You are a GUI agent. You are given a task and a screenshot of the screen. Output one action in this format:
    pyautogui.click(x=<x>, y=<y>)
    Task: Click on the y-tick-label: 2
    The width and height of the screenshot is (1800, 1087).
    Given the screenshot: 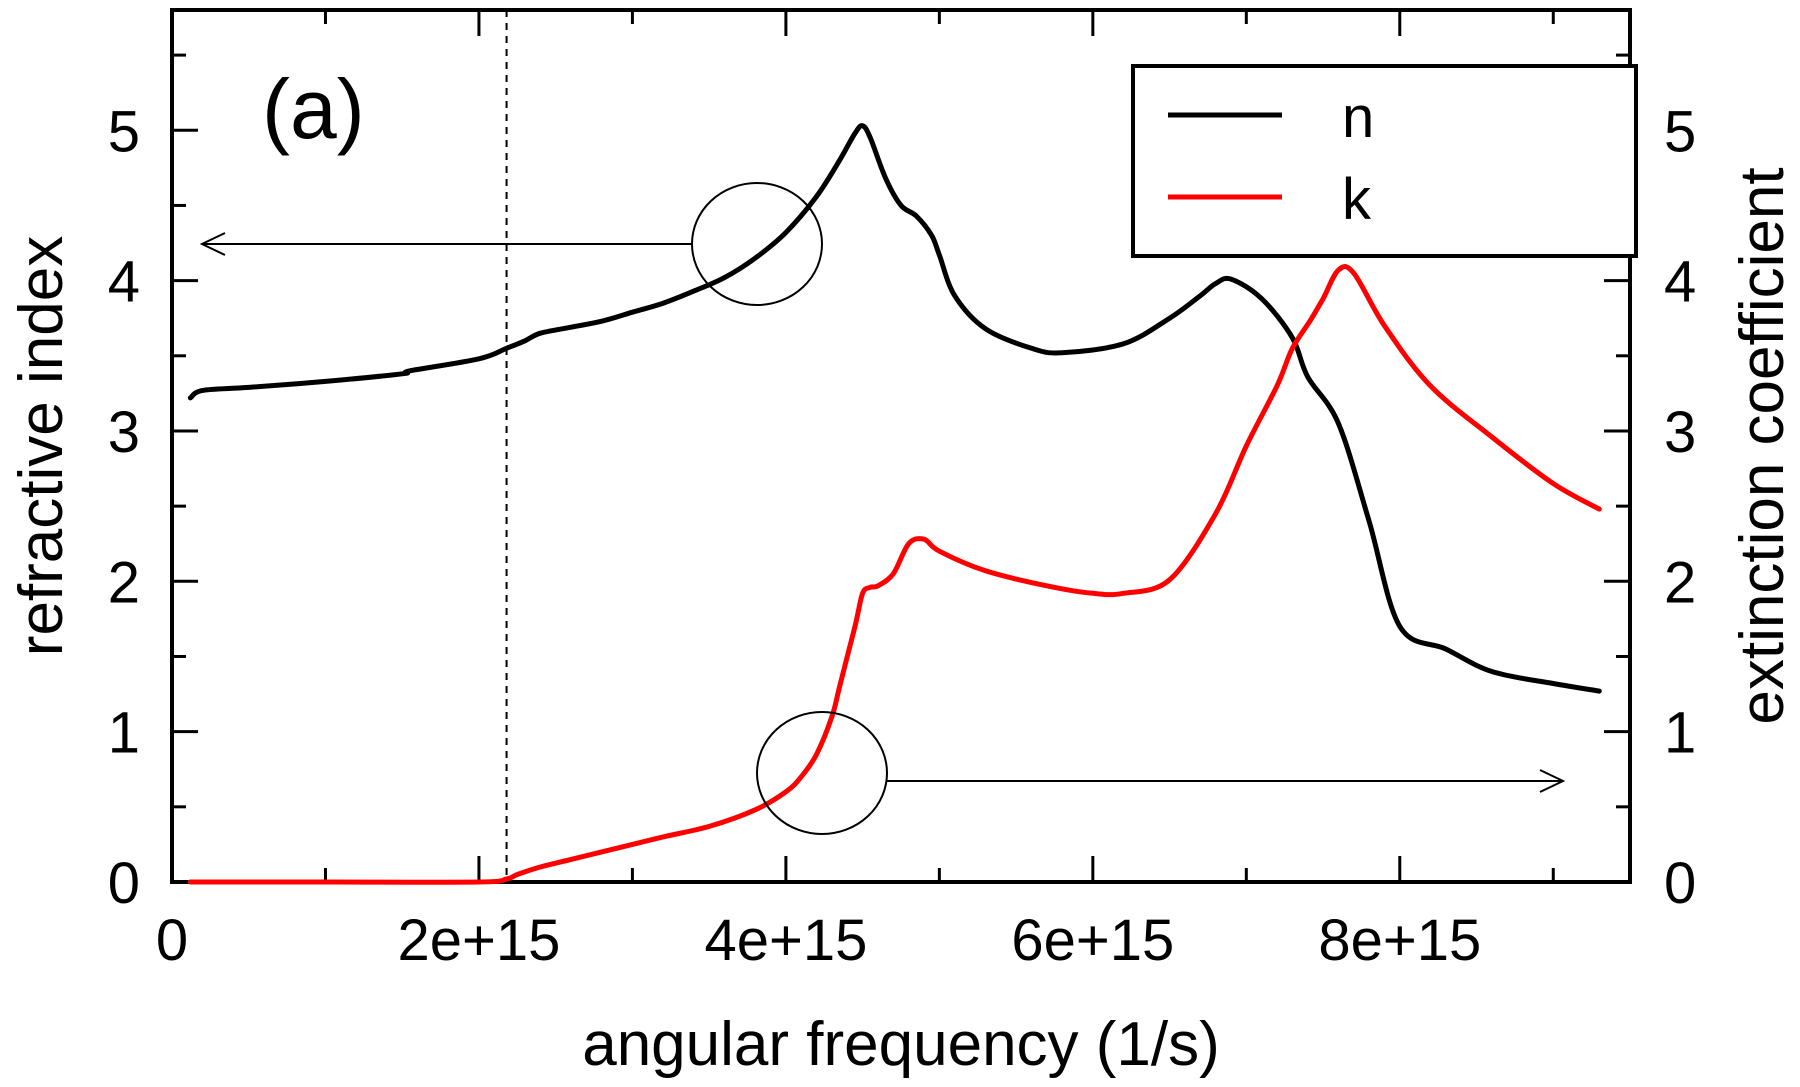 What is the action you would take?
    pyautogui.click(x=124, y=582)
    